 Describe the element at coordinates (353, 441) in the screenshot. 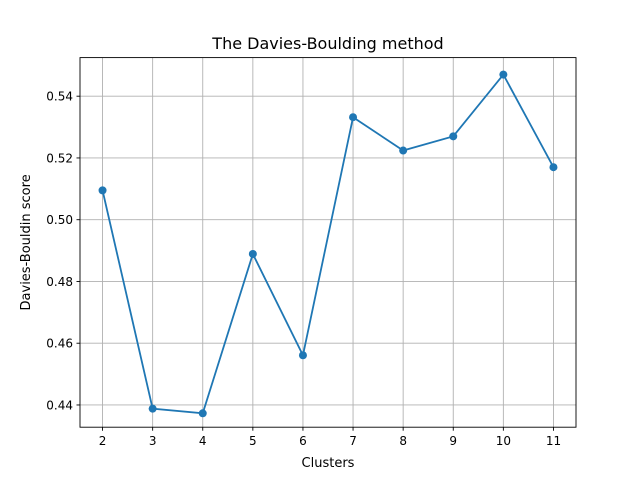

I see `x-tick-label: 7` at that location.